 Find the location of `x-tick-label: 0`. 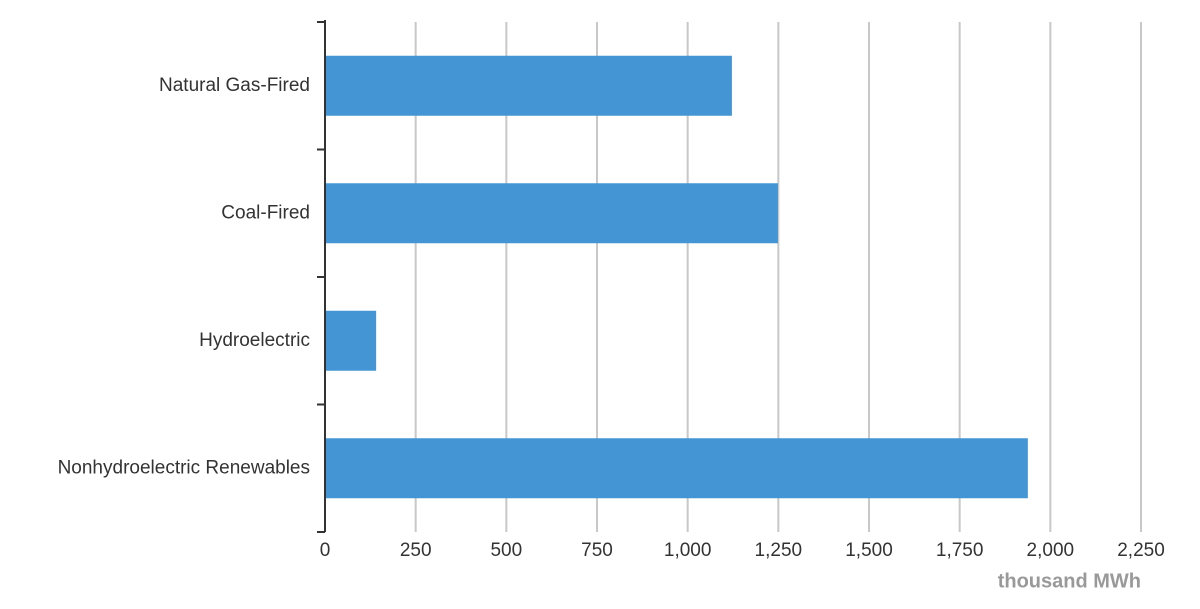

x-tick-label: 0 is located at coordinates (325, 550).